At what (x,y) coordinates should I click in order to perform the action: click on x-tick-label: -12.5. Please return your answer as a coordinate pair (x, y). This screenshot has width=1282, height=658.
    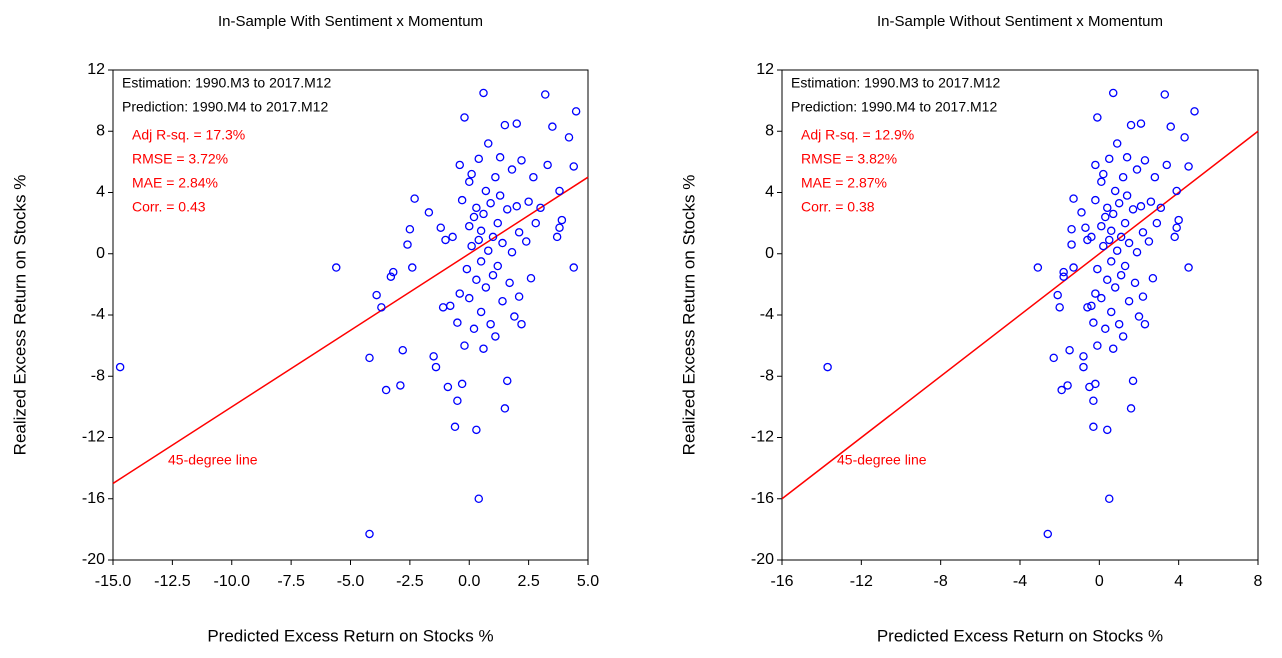
    Looking at the image, I should click on (172, 581).